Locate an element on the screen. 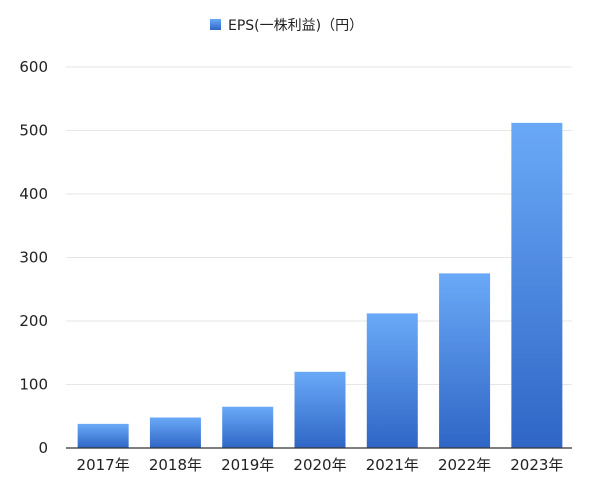 The width and height of the screenshot is (600, 490). bar-2019年 is located at coordinates (248, 427).